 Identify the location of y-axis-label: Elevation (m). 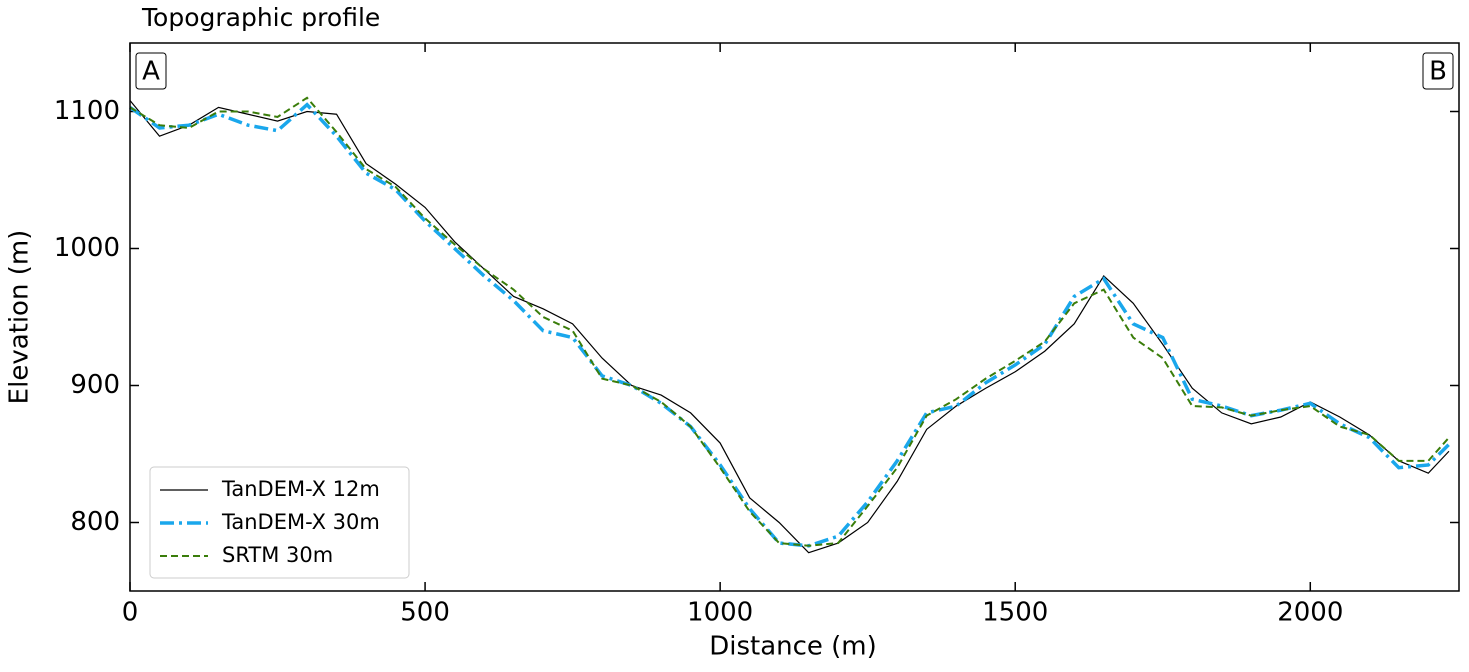
(20, 317).